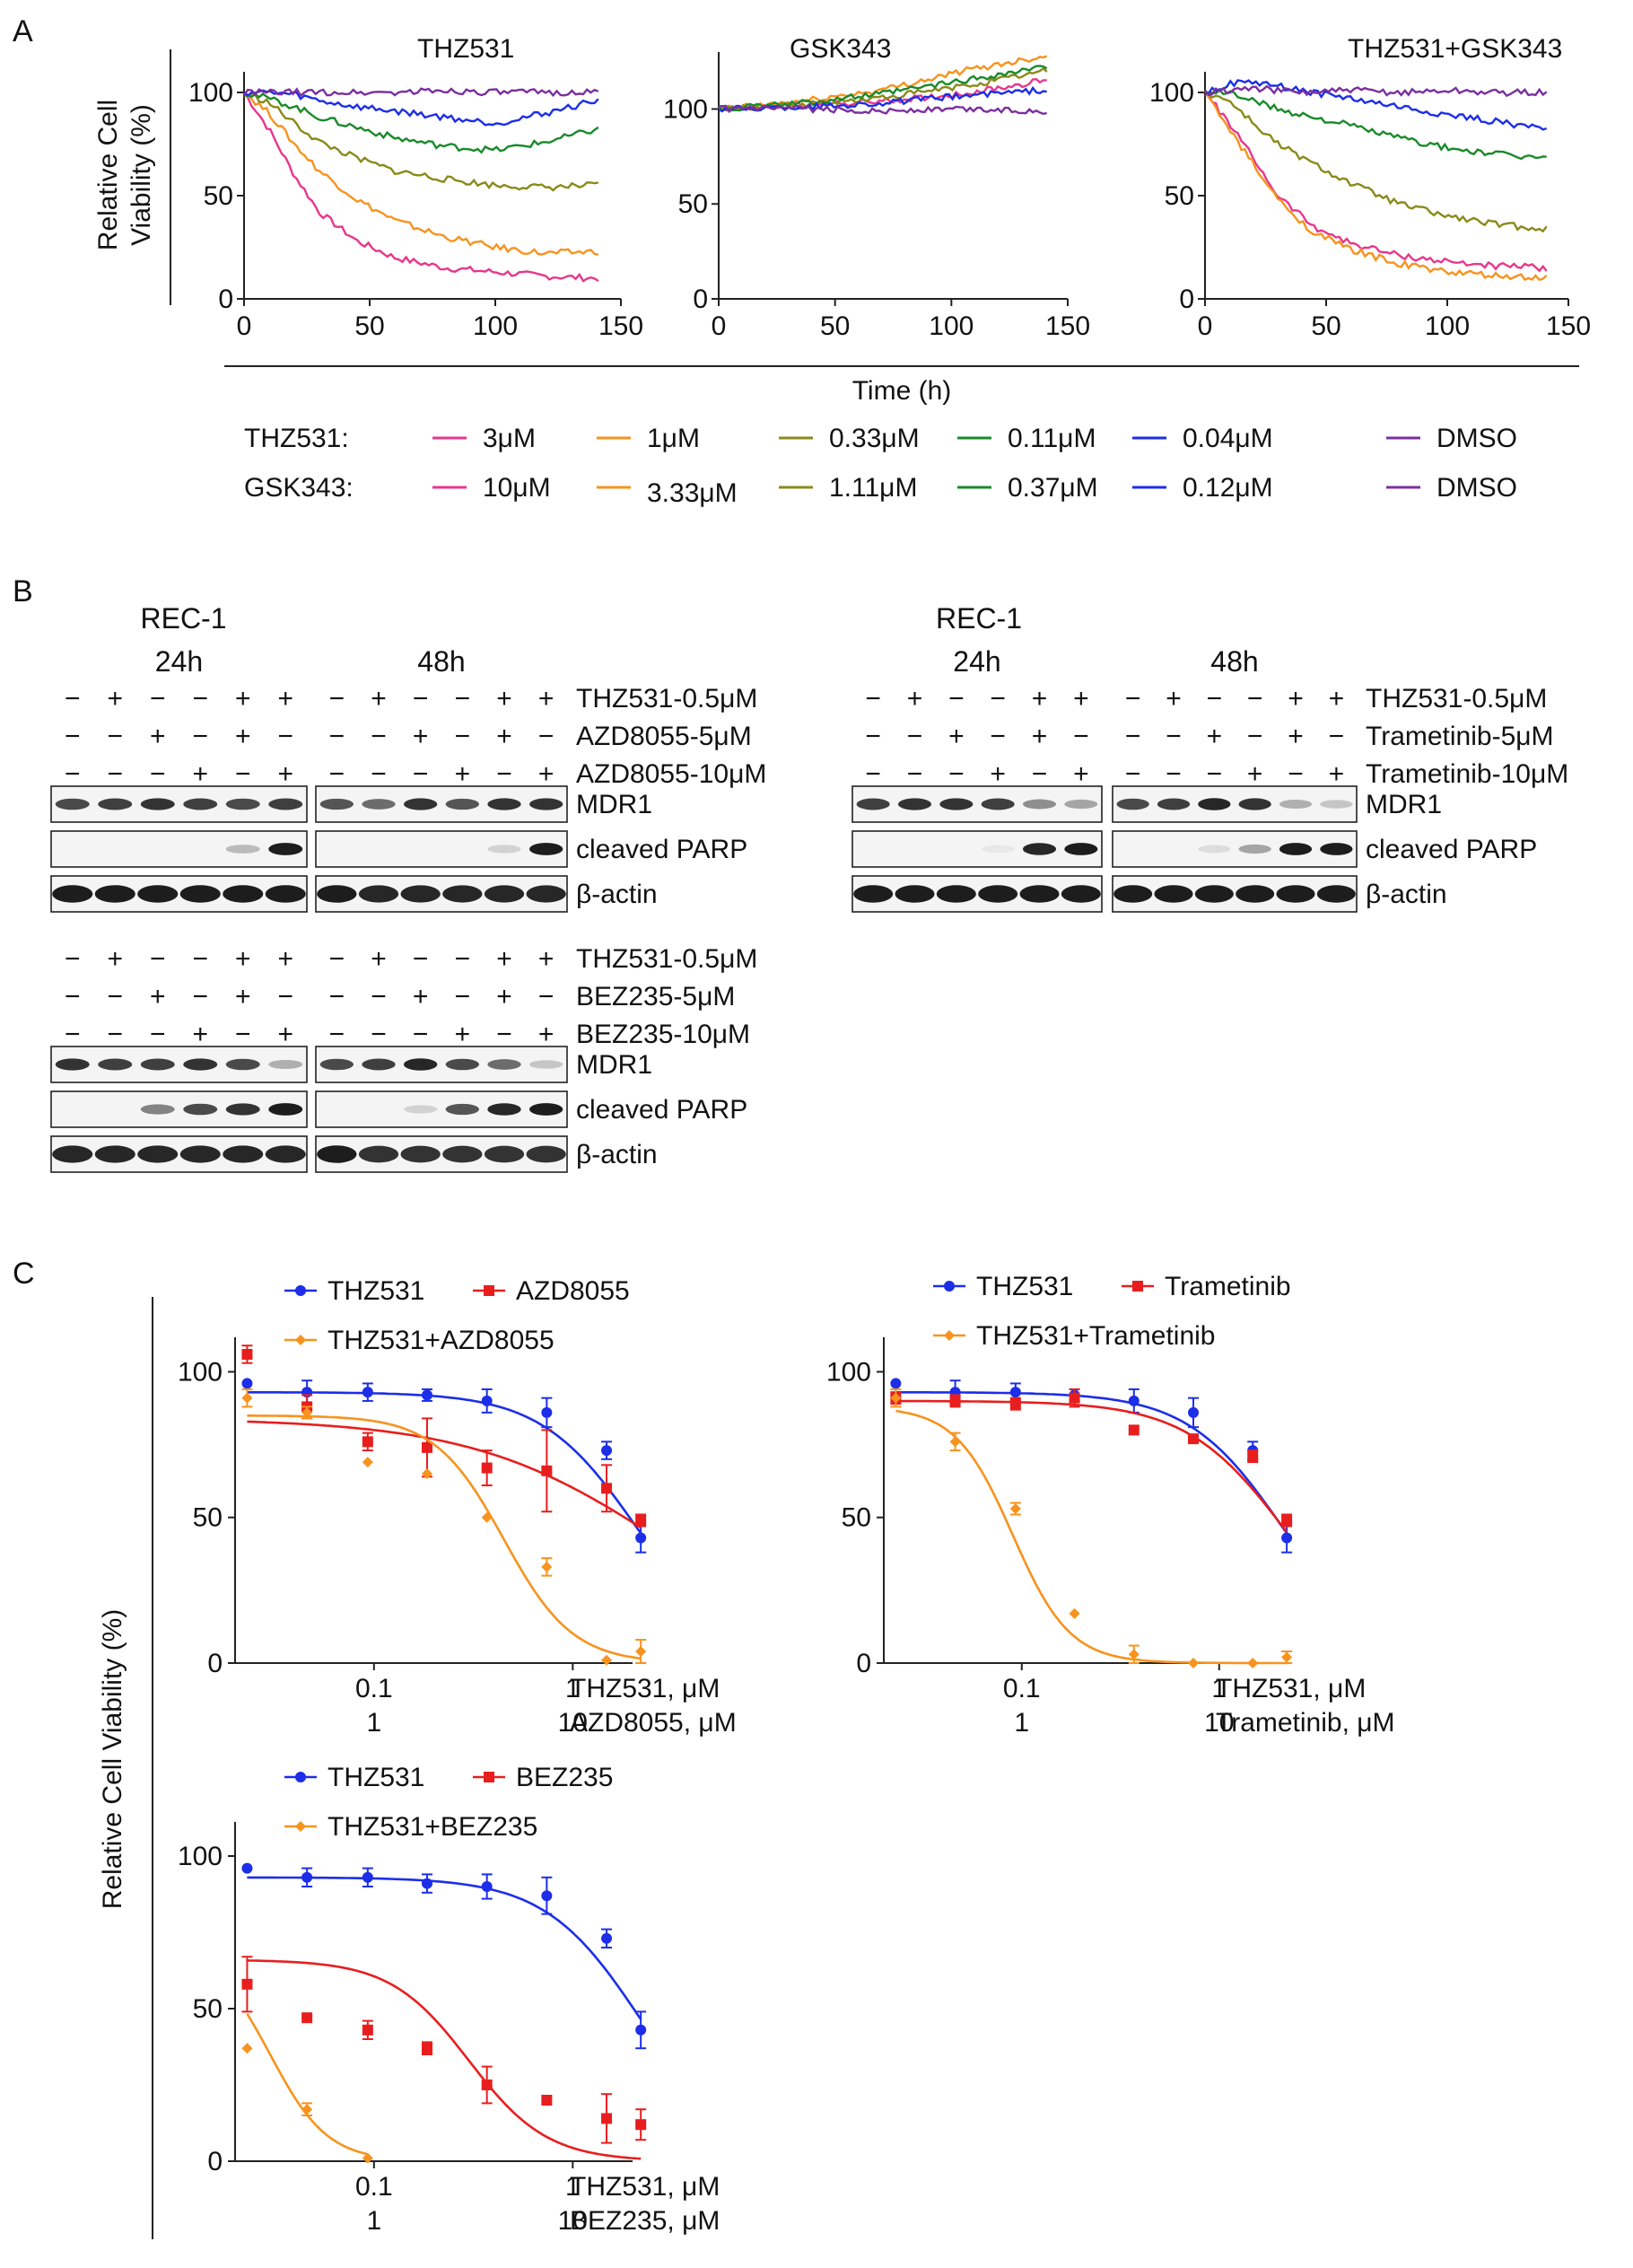 The height and width of the screenshot is (2268, 1633). I want to click on blot-row-label: β-actin, so click(1407, 894).